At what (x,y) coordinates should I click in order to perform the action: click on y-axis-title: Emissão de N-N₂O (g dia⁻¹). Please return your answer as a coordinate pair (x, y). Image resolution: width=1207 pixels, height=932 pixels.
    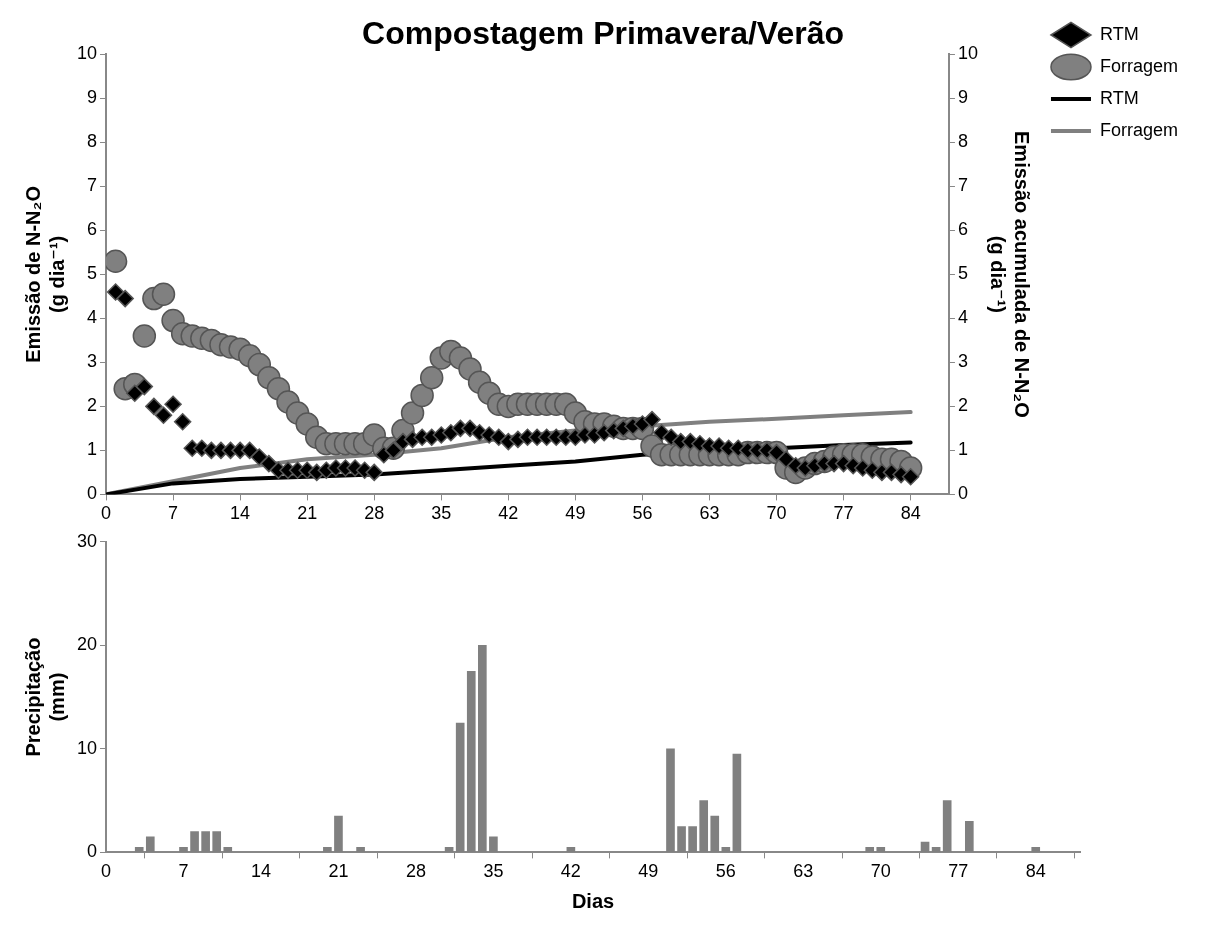
    Looking at the image, I should click on (44, 274).